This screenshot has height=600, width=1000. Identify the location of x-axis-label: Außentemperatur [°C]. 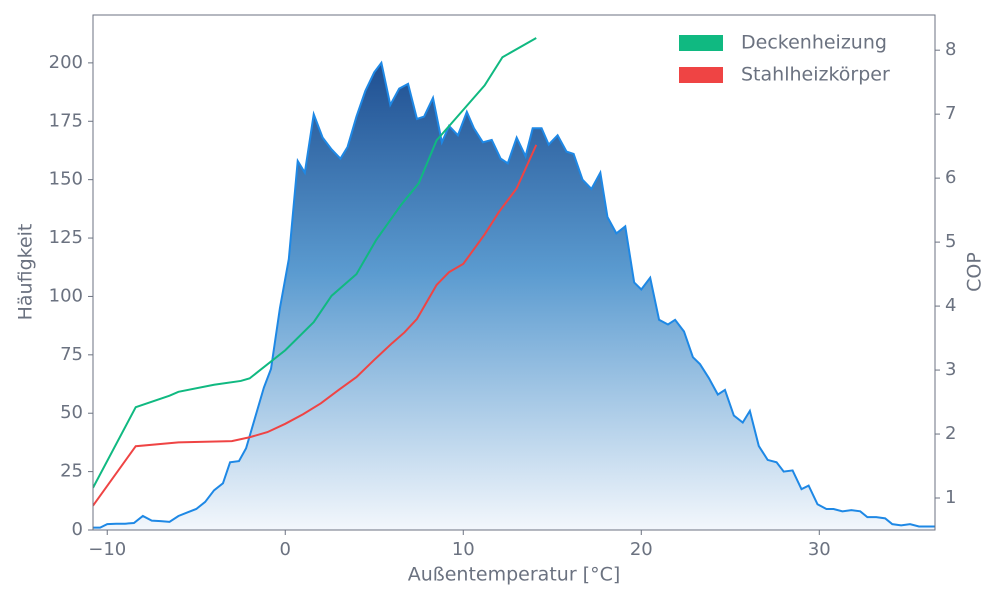
(514, 575).